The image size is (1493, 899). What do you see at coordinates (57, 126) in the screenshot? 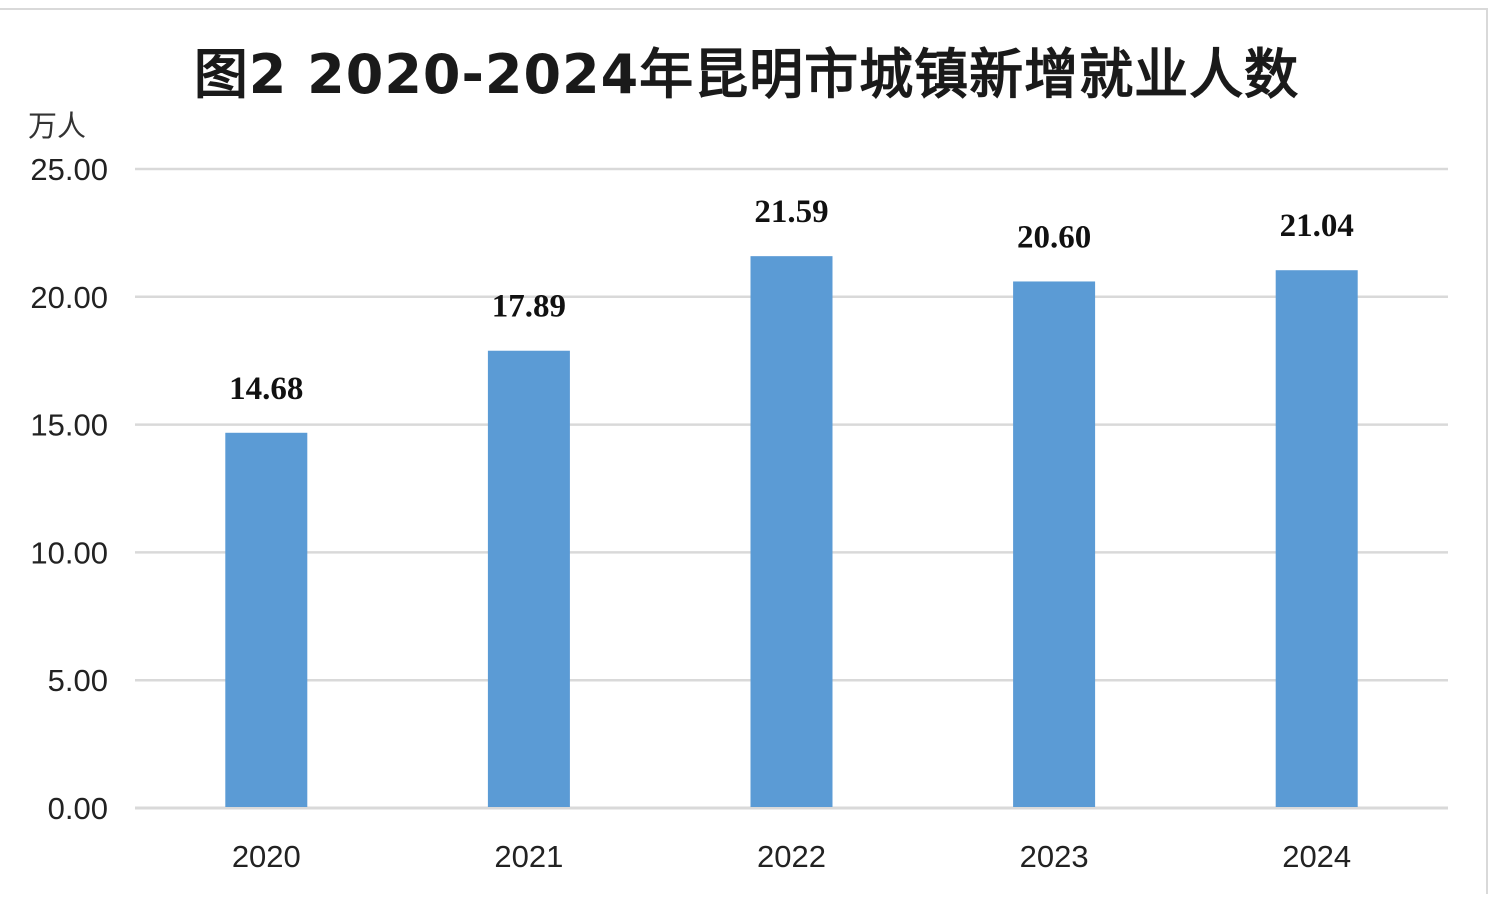
I see `y-axis-unit-label: 万人` at bounding box center [57, 126].